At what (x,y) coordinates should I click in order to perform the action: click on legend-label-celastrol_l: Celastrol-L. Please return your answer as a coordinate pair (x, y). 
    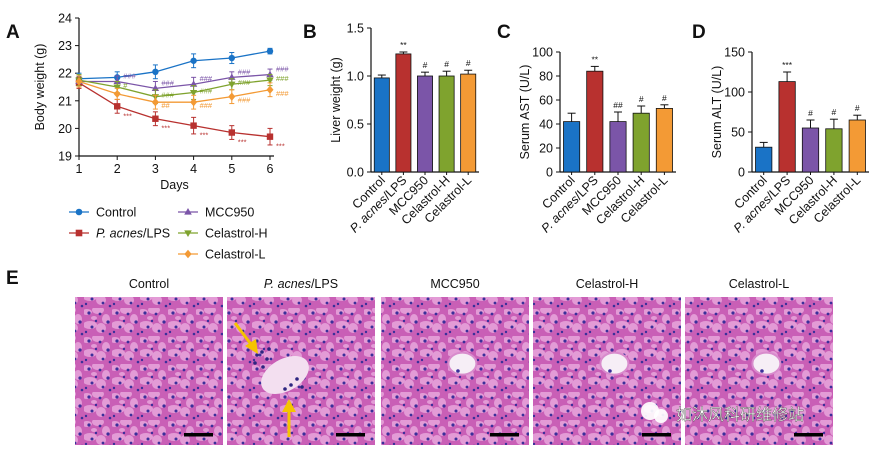
    Looking at the image, I should click on (235, 255).